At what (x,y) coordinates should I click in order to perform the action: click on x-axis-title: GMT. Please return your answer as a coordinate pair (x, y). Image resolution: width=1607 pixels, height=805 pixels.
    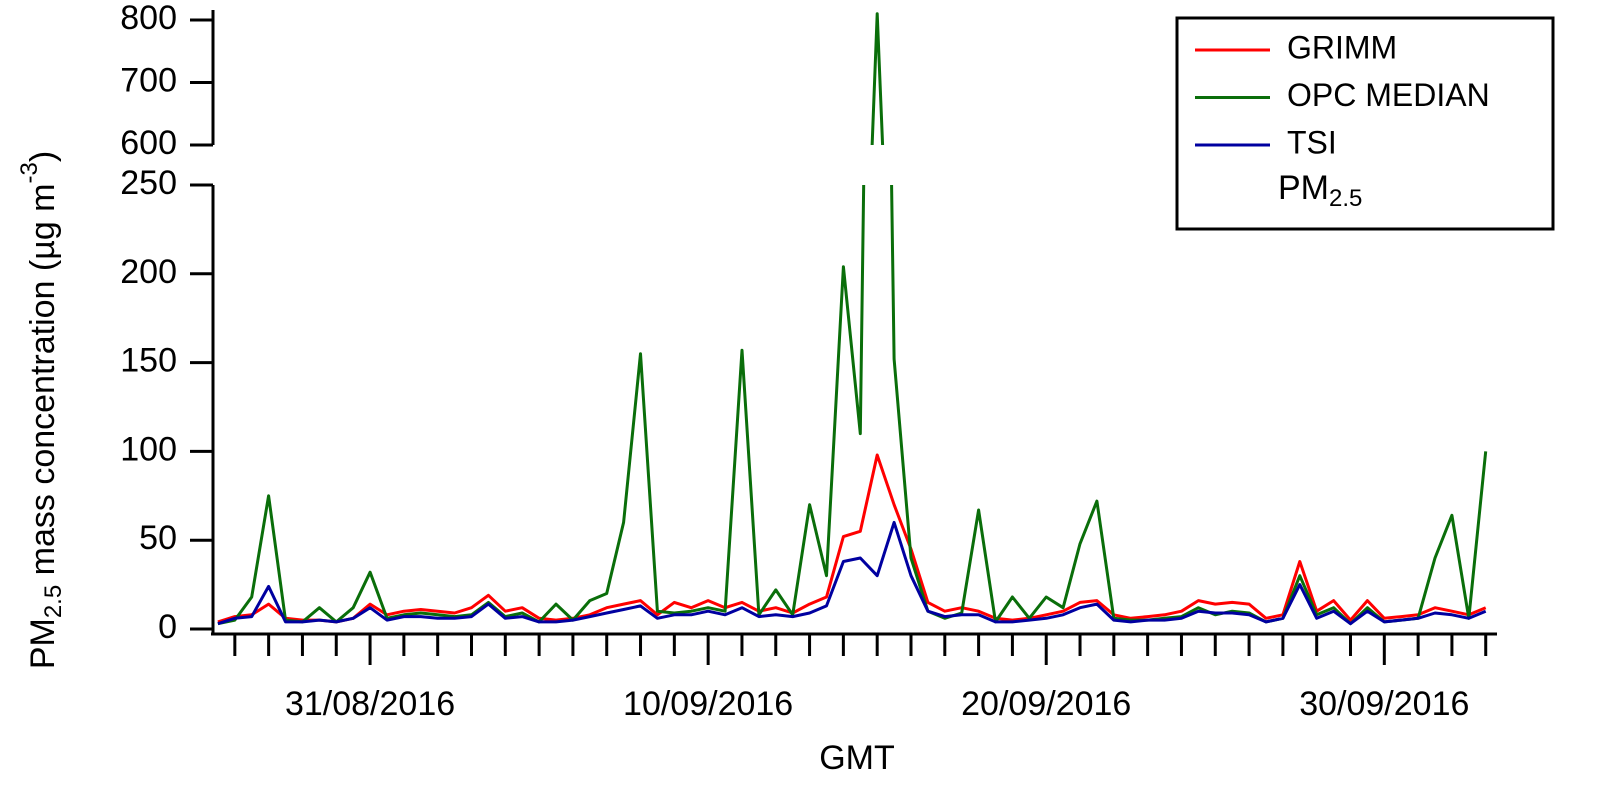
    Looking at the image, I should click on (857, 758).